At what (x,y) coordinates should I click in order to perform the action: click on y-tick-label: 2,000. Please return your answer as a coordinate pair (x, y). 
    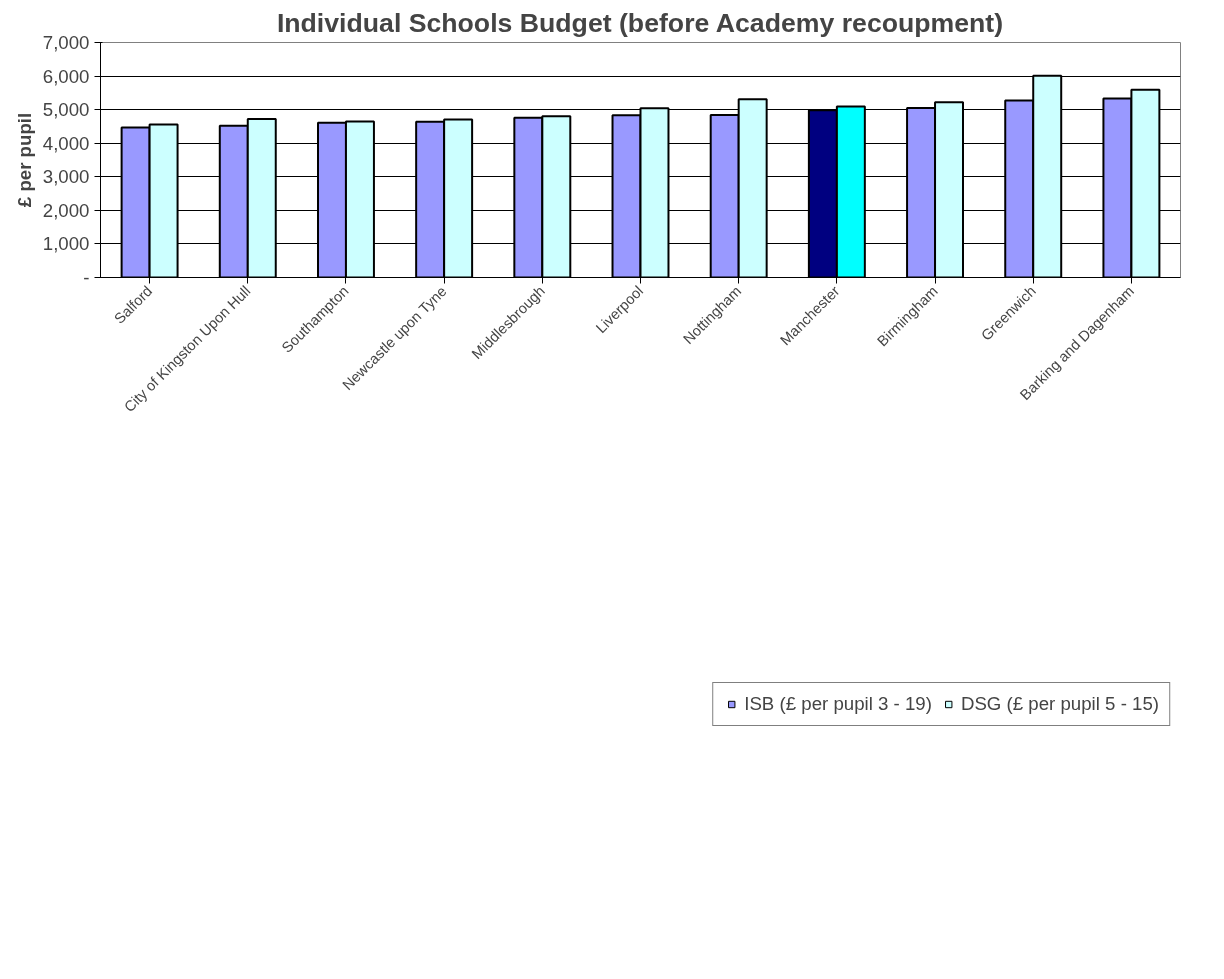
    Looking at the image, I should click on (66, 210).